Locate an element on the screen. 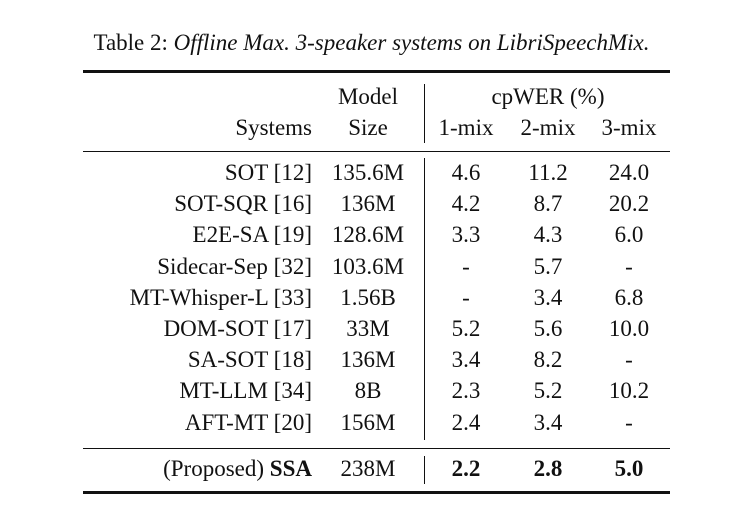  row-system: DOM-SOT [17] is located at coordinates (237, 328).